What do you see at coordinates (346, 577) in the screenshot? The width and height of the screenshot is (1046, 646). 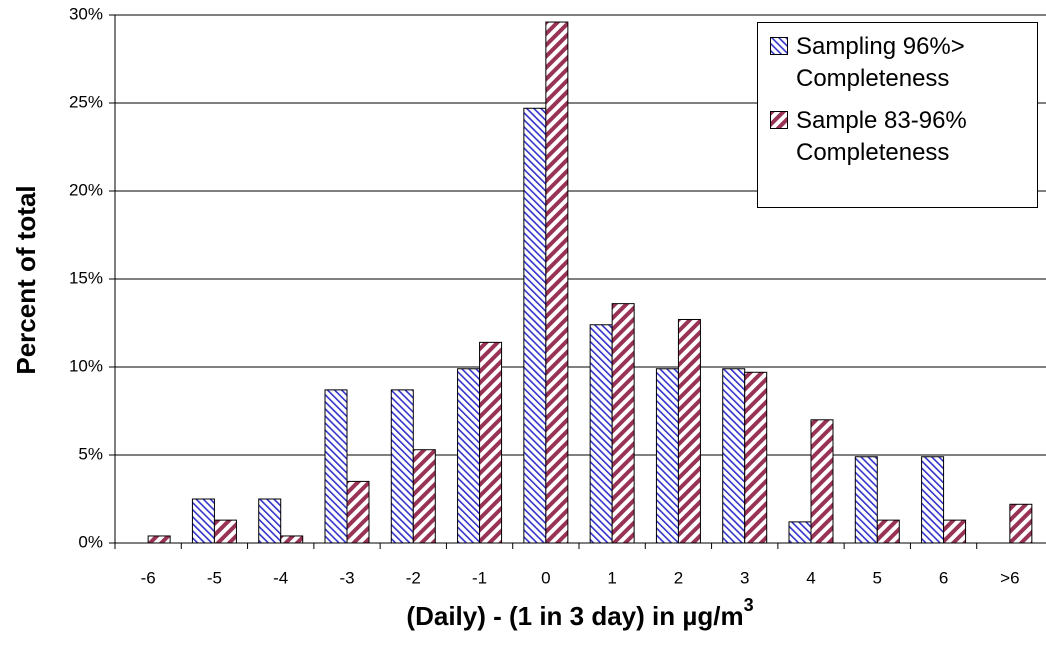 I see `x-tick-label: -3` at bounding box center [346, 577].